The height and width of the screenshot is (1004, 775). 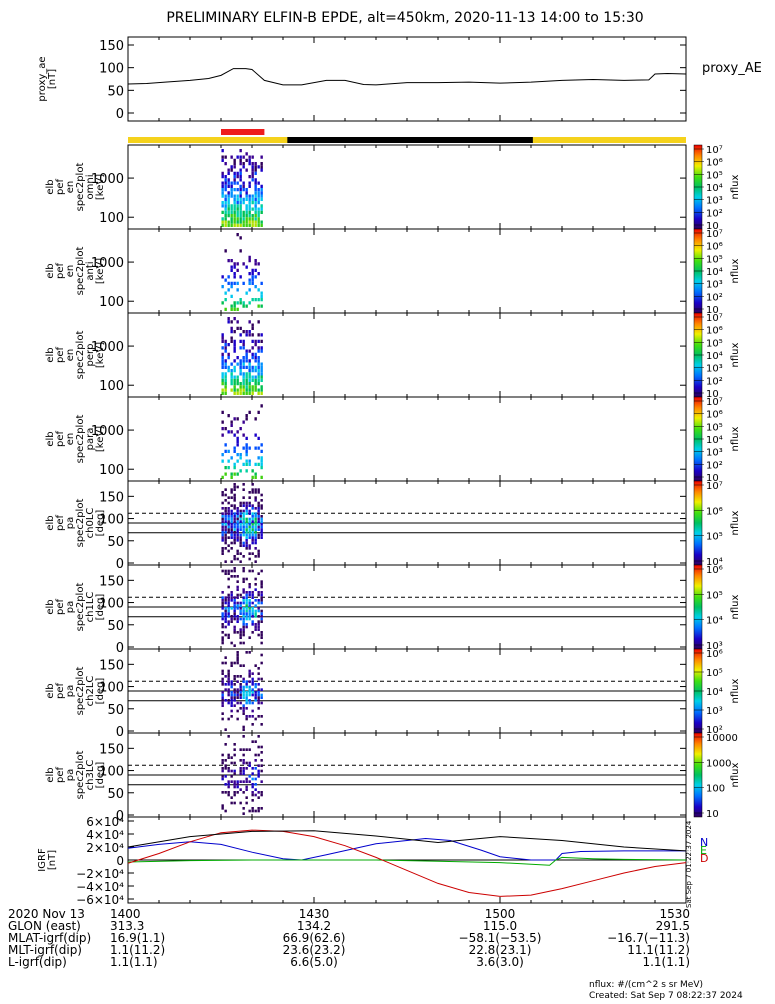 I want to click on y-tick-label: 50, so click(x=115, y=794).